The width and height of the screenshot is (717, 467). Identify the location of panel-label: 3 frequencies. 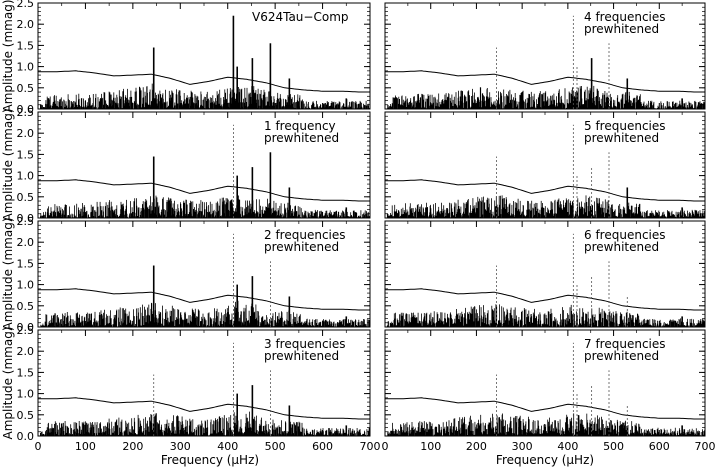
(305, 344).